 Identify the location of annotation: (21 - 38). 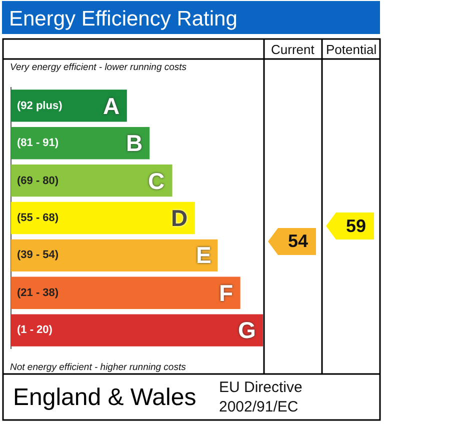
(38, 293).